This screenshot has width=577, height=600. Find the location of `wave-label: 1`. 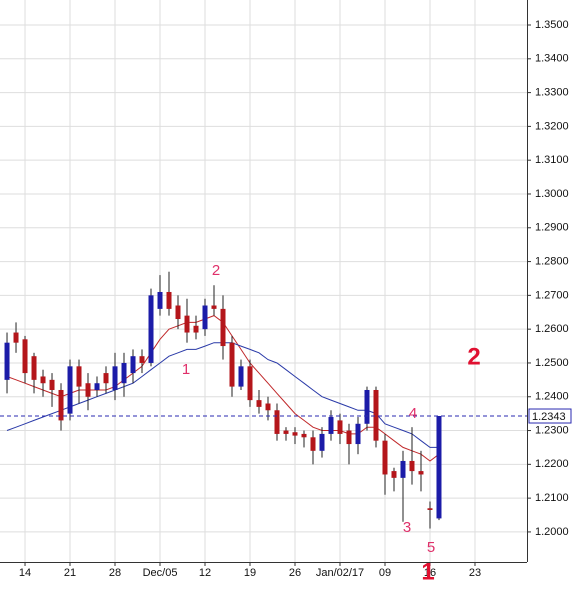

wave-label: 1 is located at coordinates (186, 369).